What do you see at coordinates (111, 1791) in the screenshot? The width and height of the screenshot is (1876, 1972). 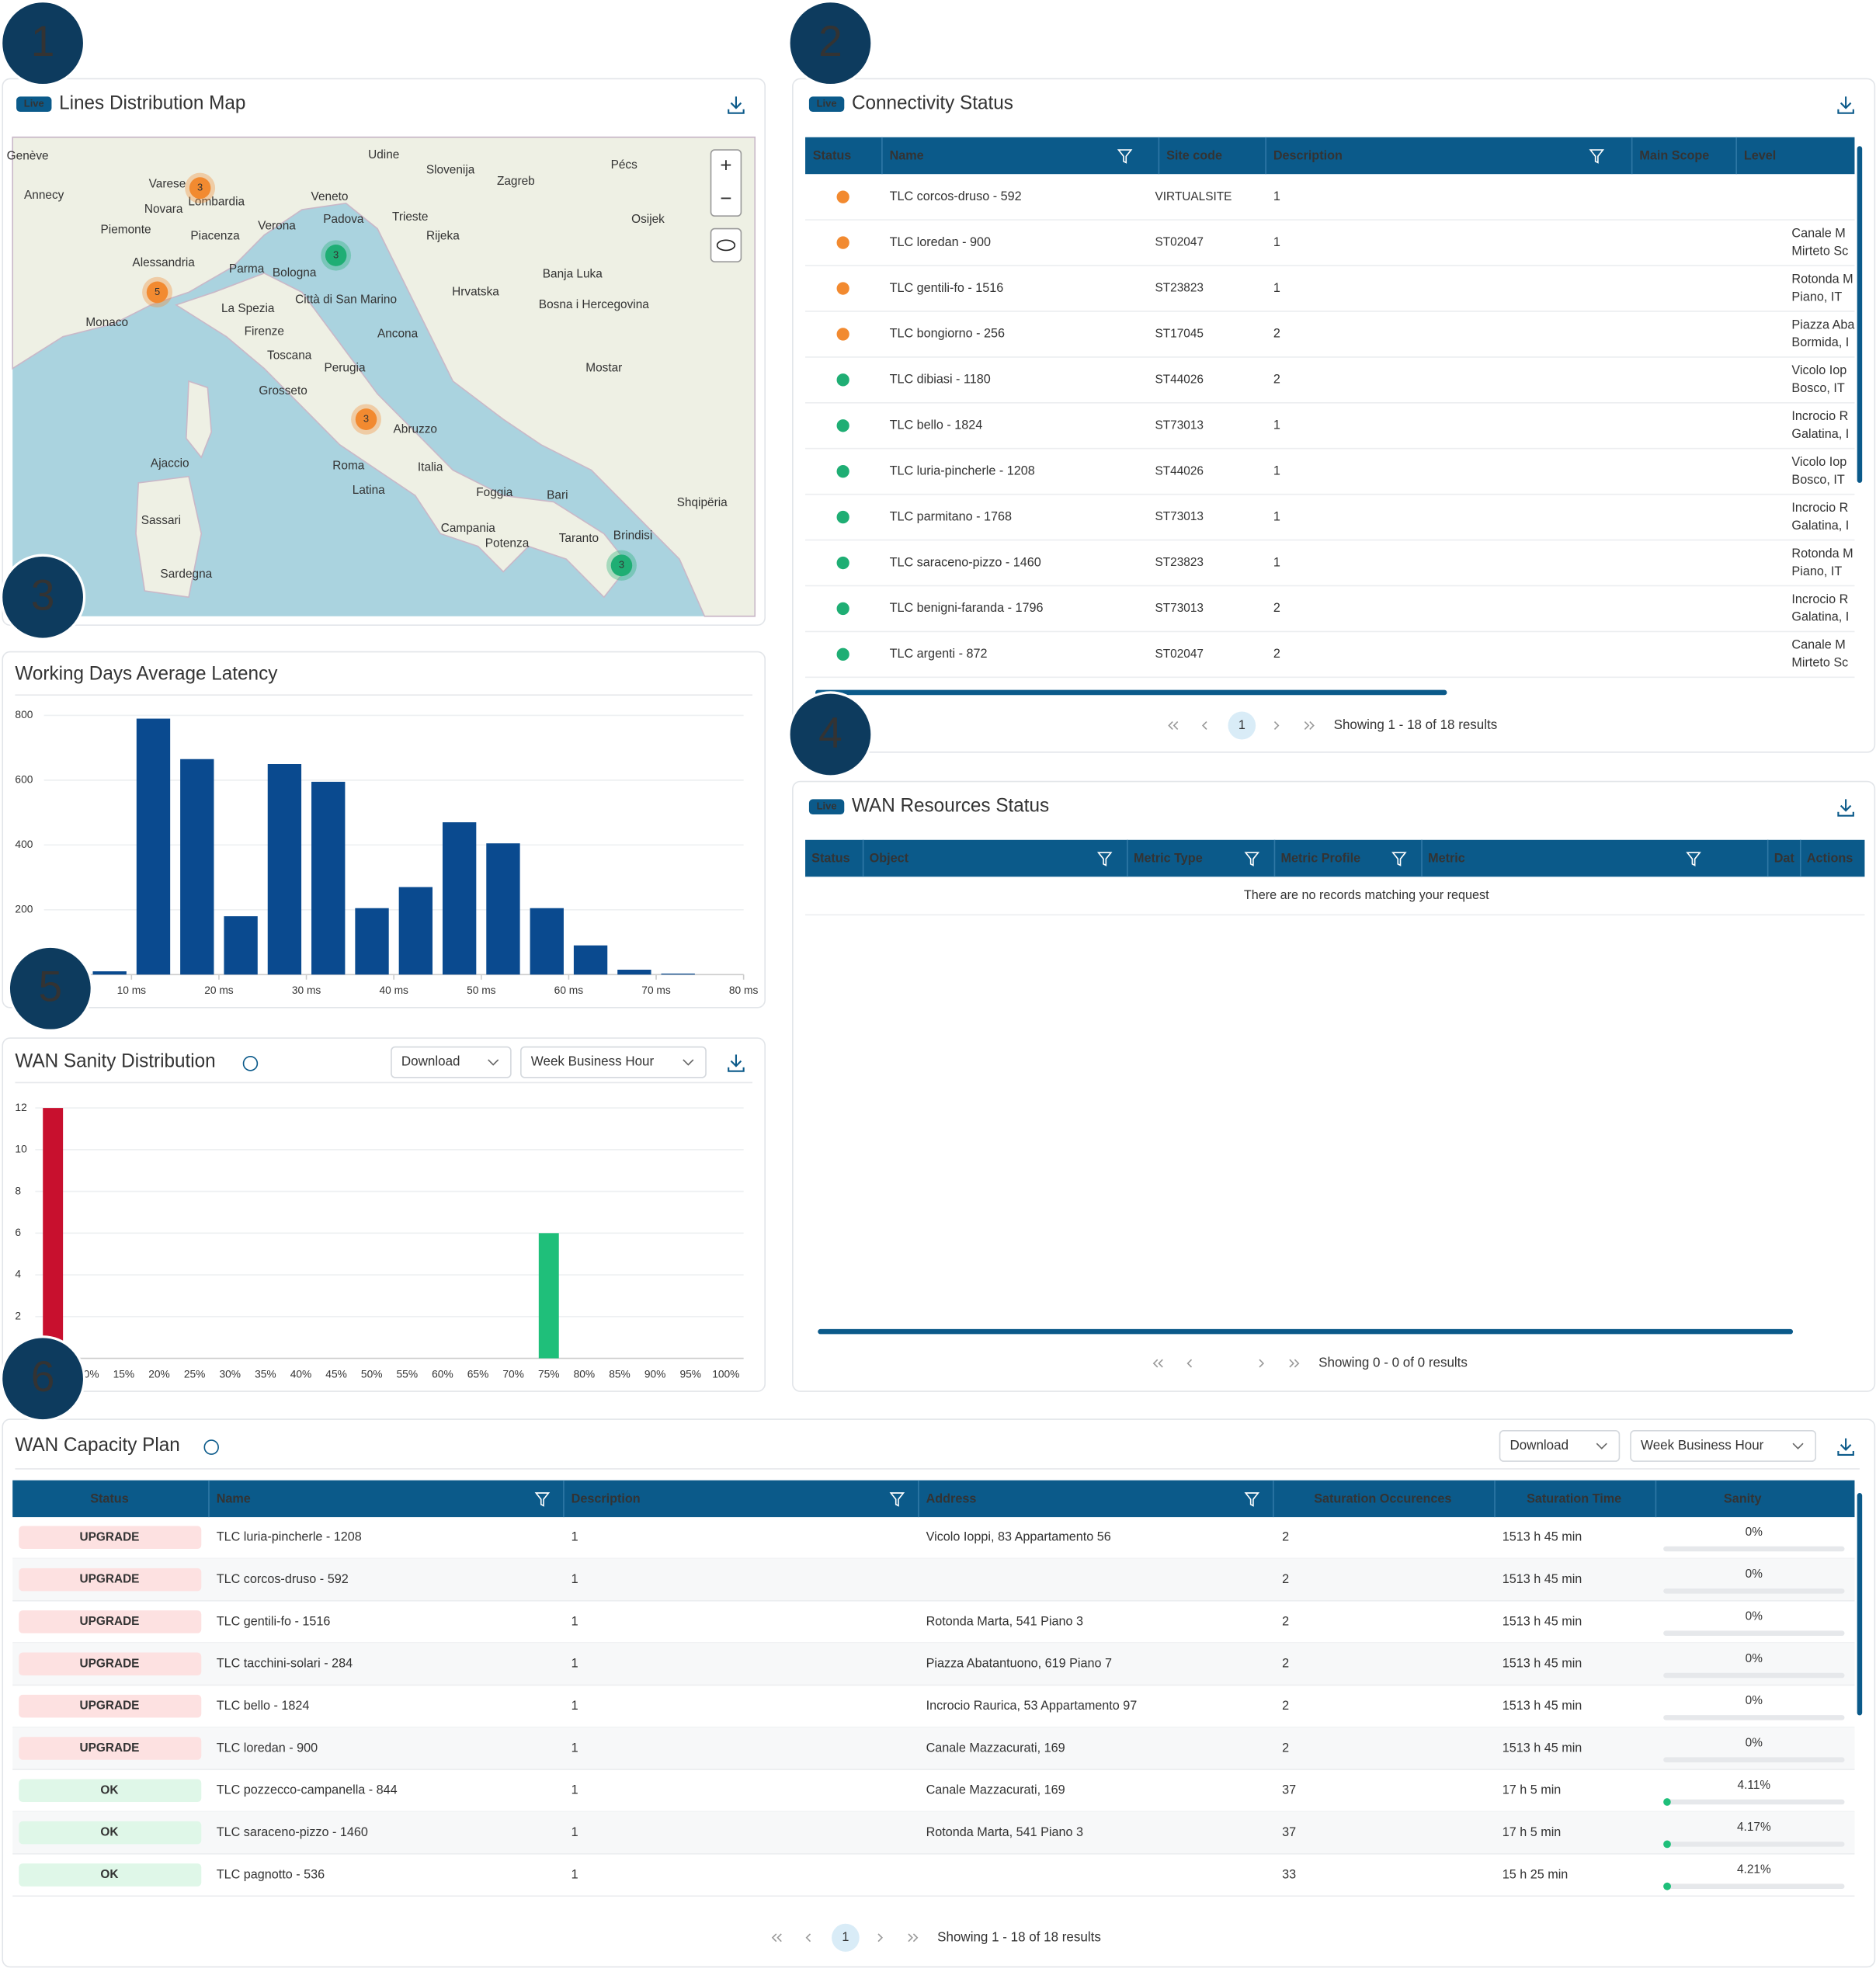 I see `status-pill` at bounding box center [111, 1791].